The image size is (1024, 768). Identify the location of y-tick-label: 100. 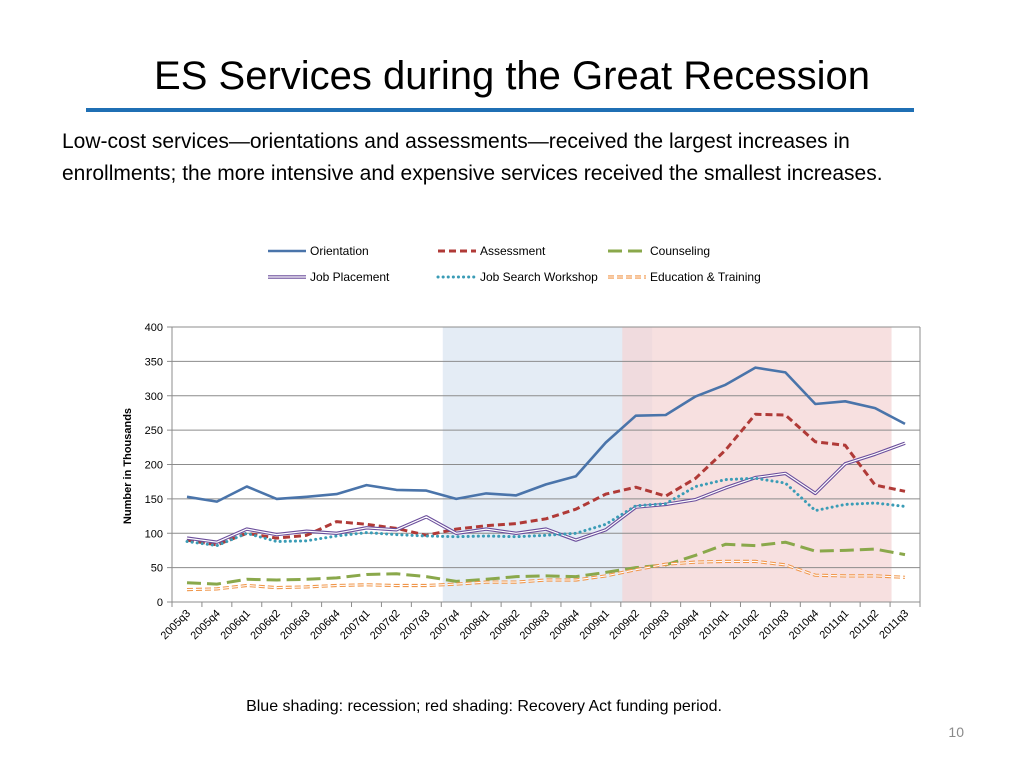
(154, 534).